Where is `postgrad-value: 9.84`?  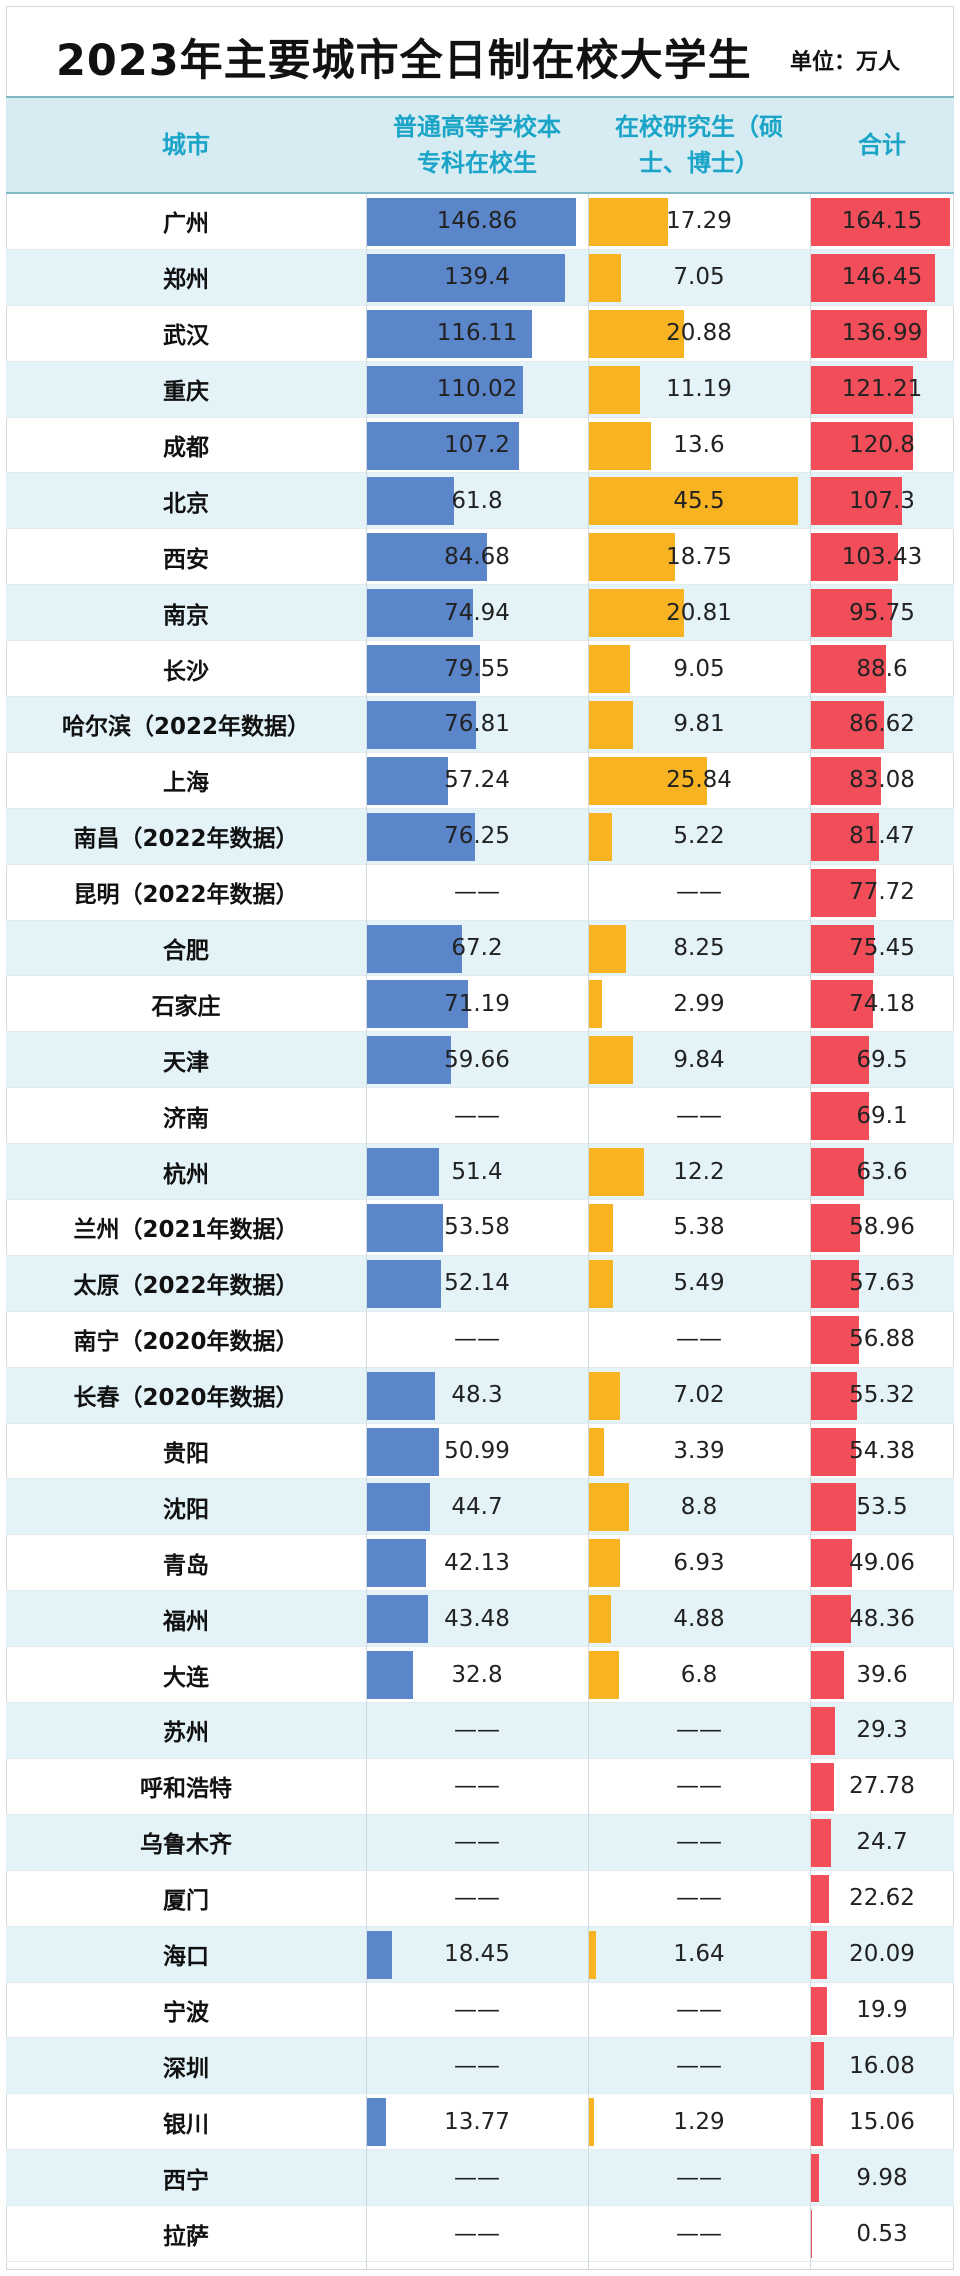 postgrad-value: 9.84 is located at coordinates (699, 1059).